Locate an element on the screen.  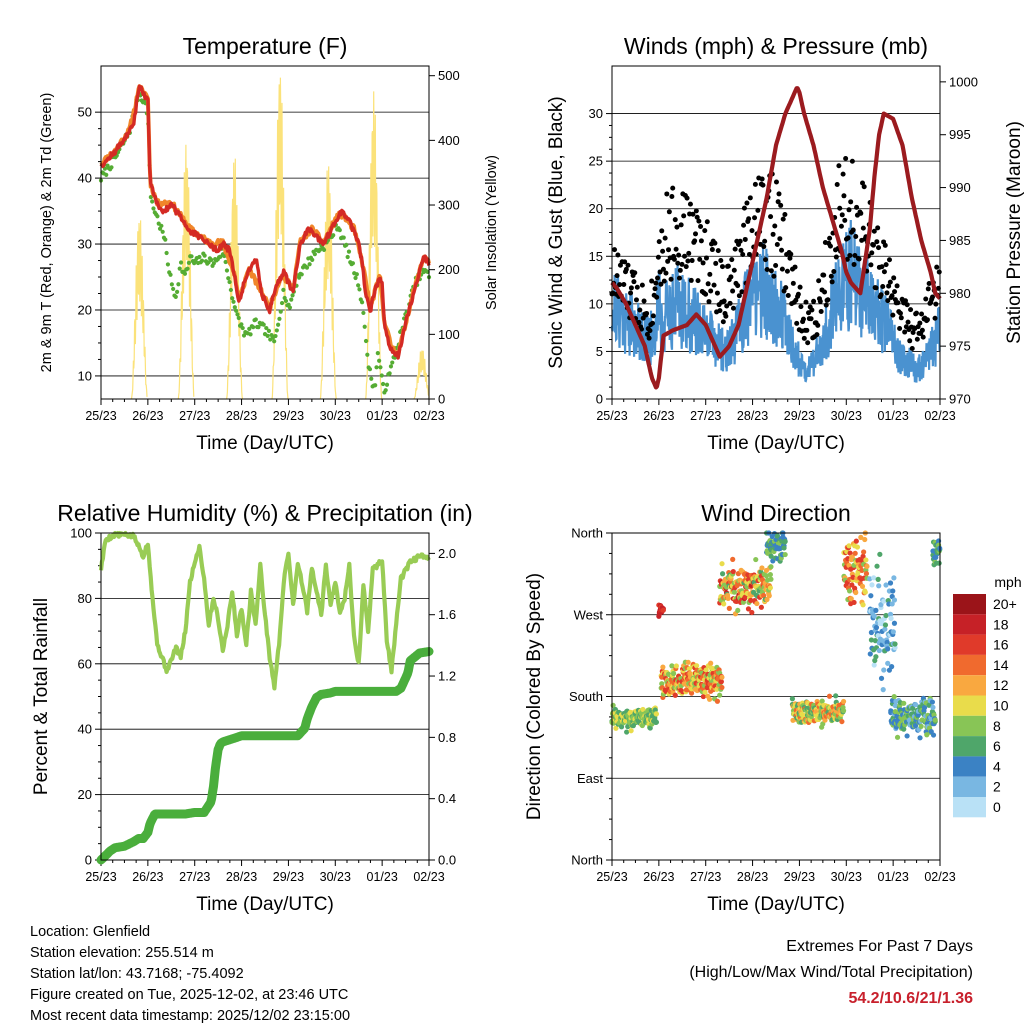
elevation-text: Station elevation: 255.514 m is located at coordinates (122, 953).